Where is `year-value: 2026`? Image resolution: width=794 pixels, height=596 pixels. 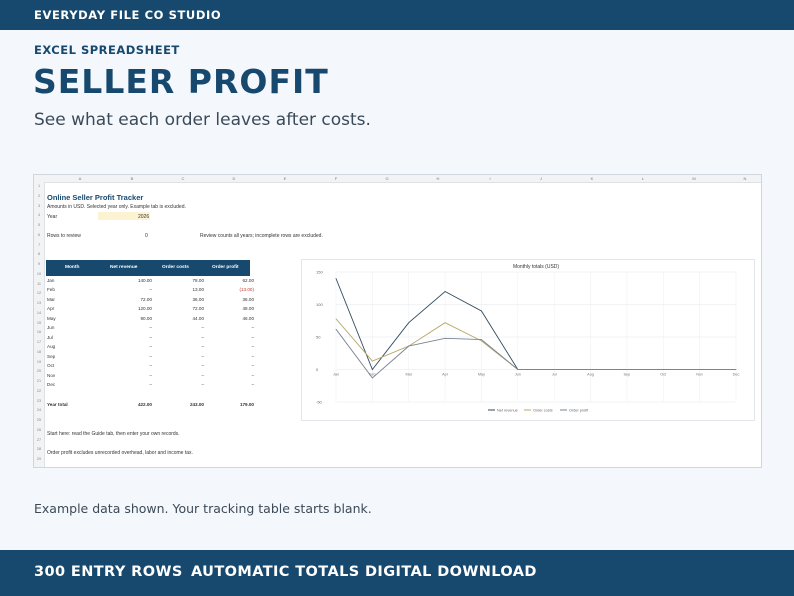 year-value: 2026 is located at coordinates (144, 217).